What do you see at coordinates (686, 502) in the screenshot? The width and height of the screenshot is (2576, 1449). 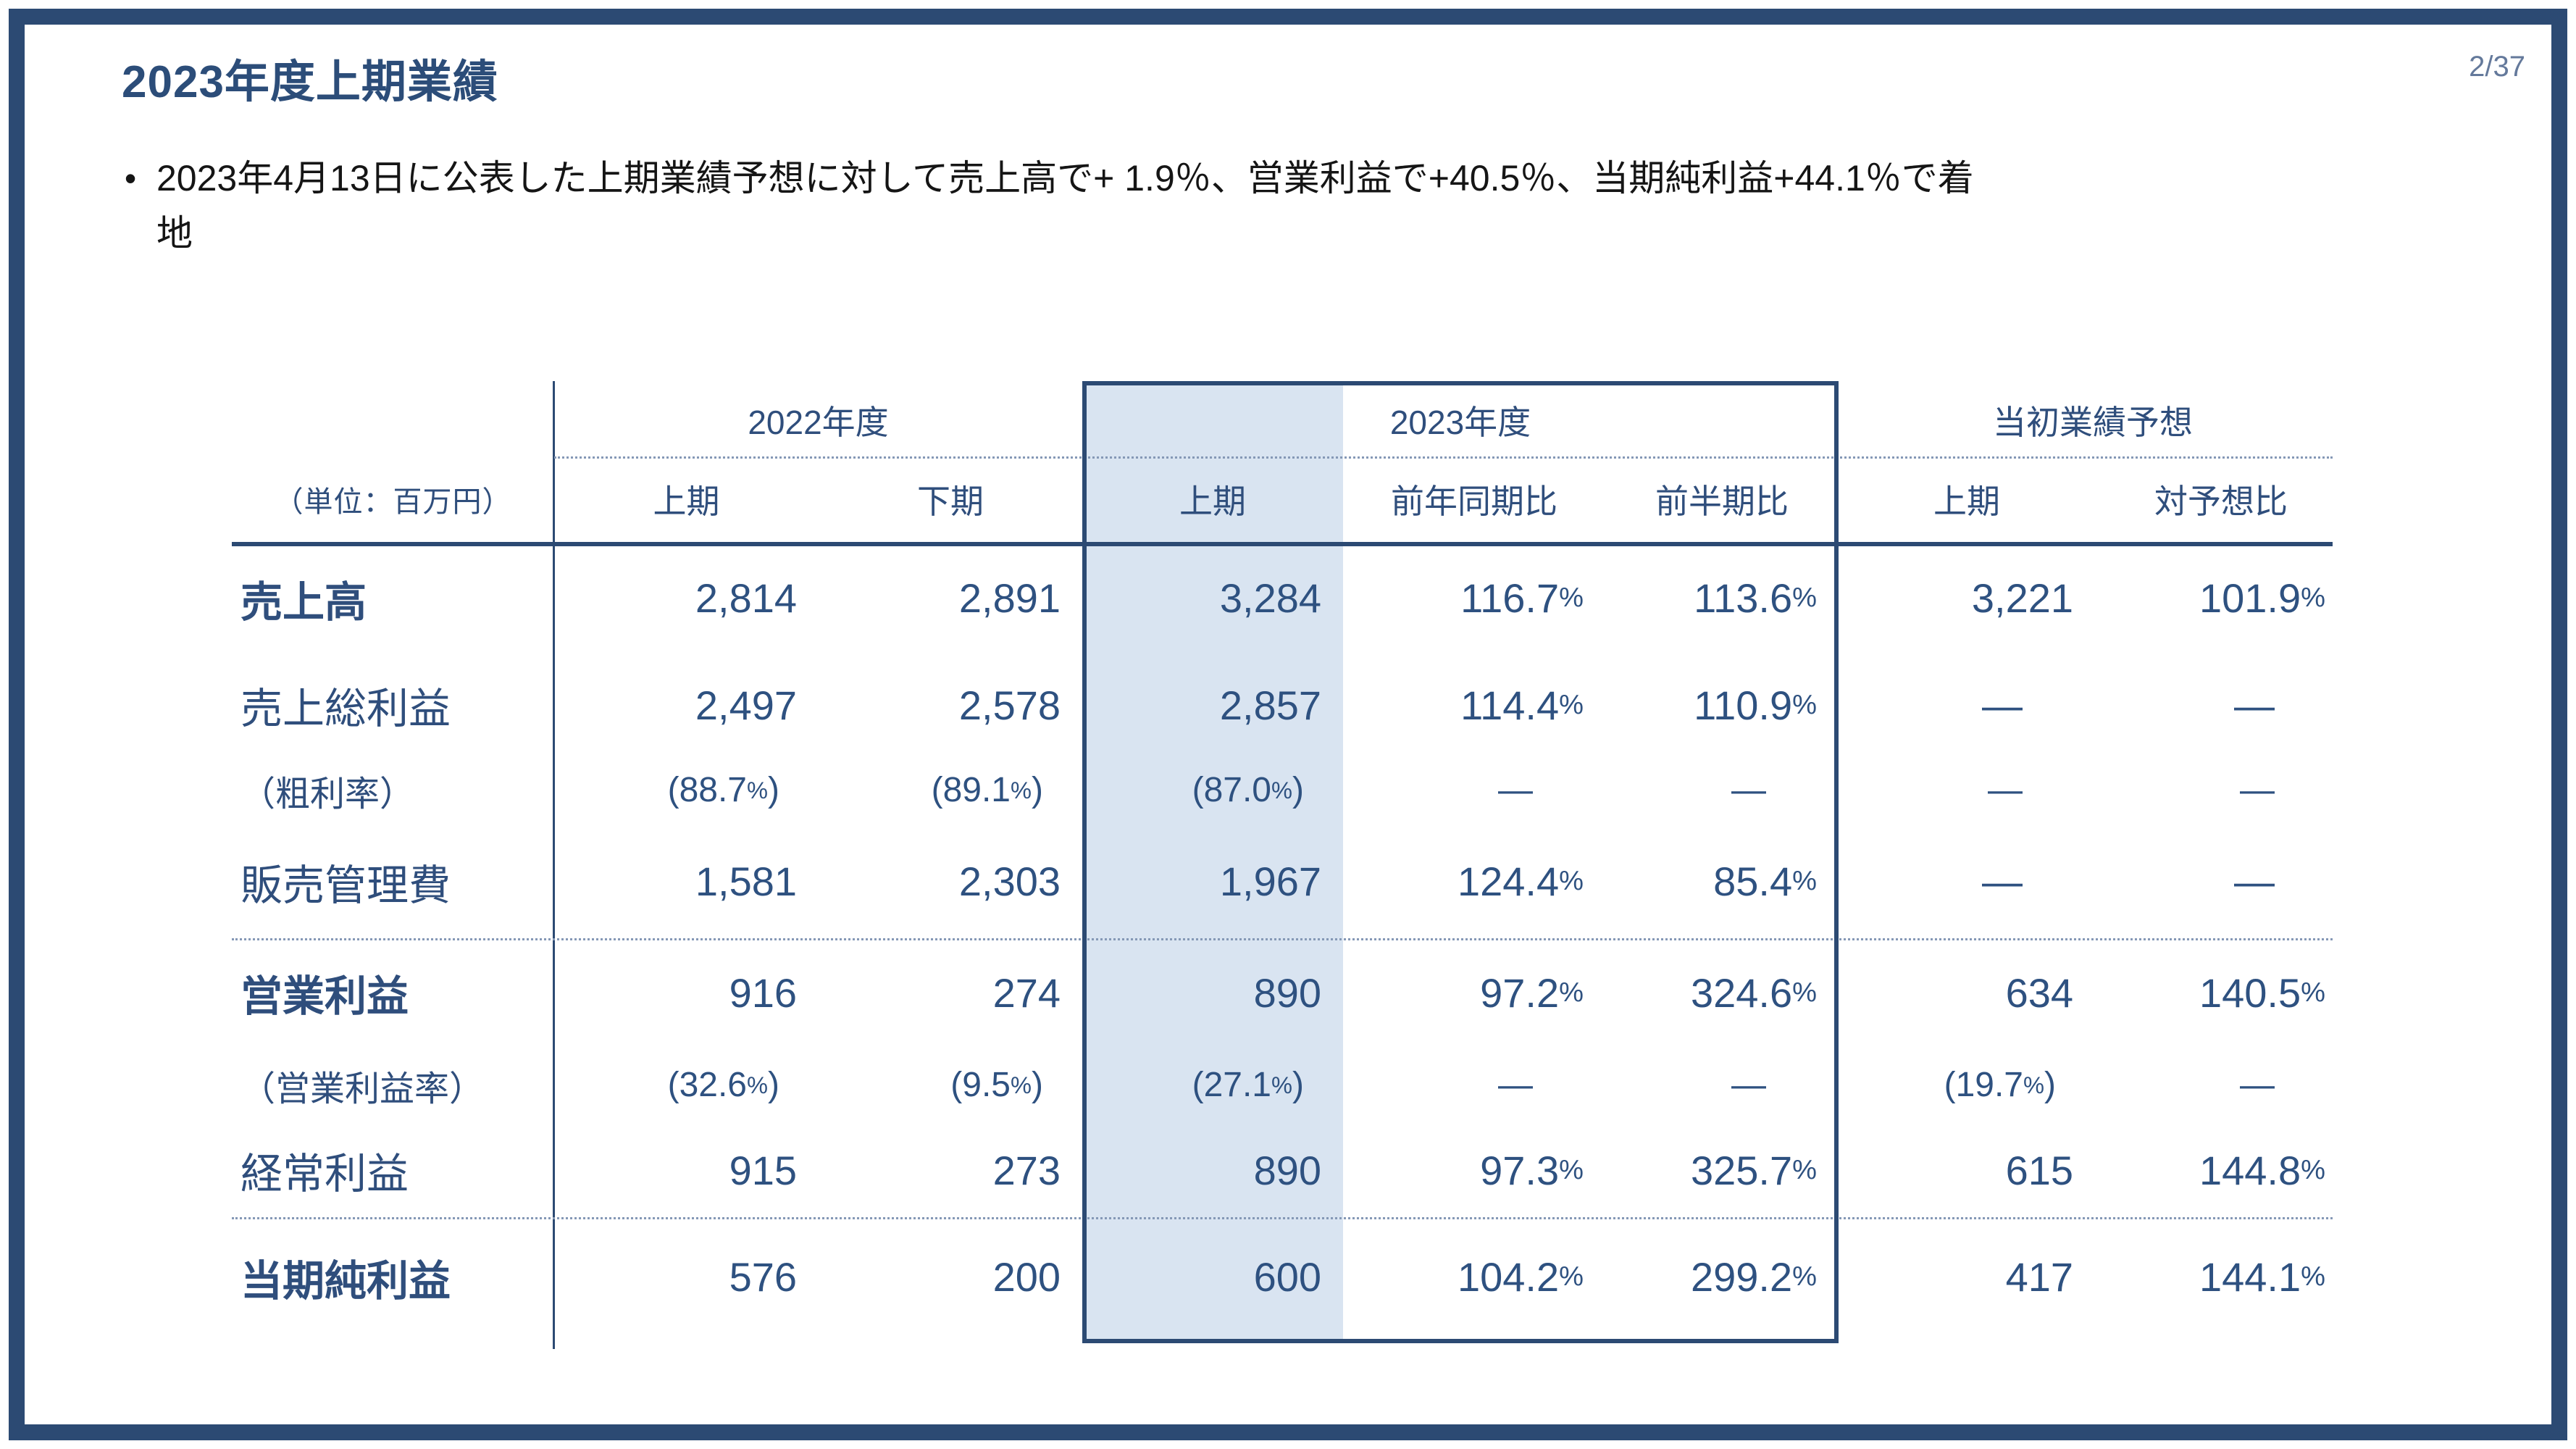 I see `col-header-fy2022-h1: 上期` at bounding box center [686, 502].